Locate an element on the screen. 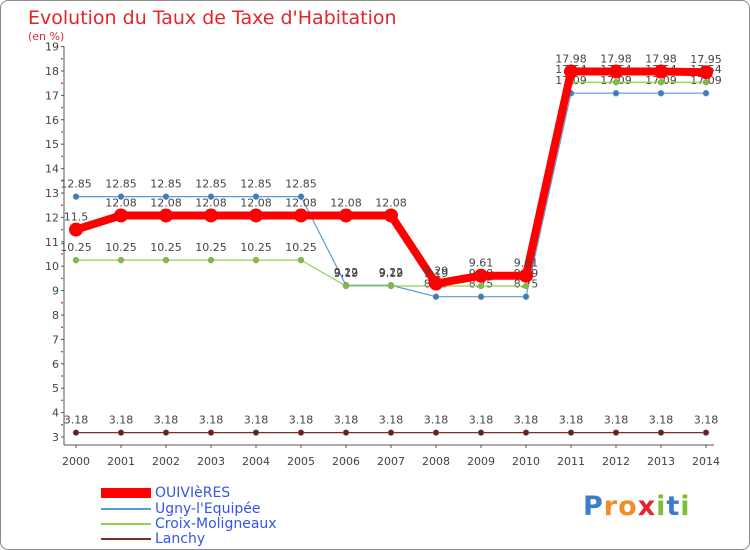 Image resolution: width=750 pixels, height=550 pixels. x-tick-label: 2014 is located at coordinates (706, 461).